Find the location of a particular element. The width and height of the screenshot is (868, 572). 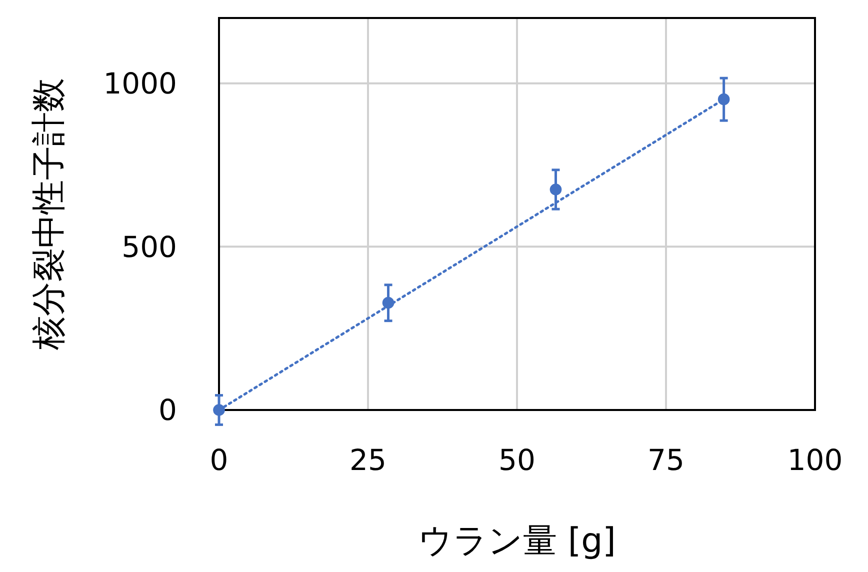

y-tick-label: 500 is located at coordinates (149, 247).